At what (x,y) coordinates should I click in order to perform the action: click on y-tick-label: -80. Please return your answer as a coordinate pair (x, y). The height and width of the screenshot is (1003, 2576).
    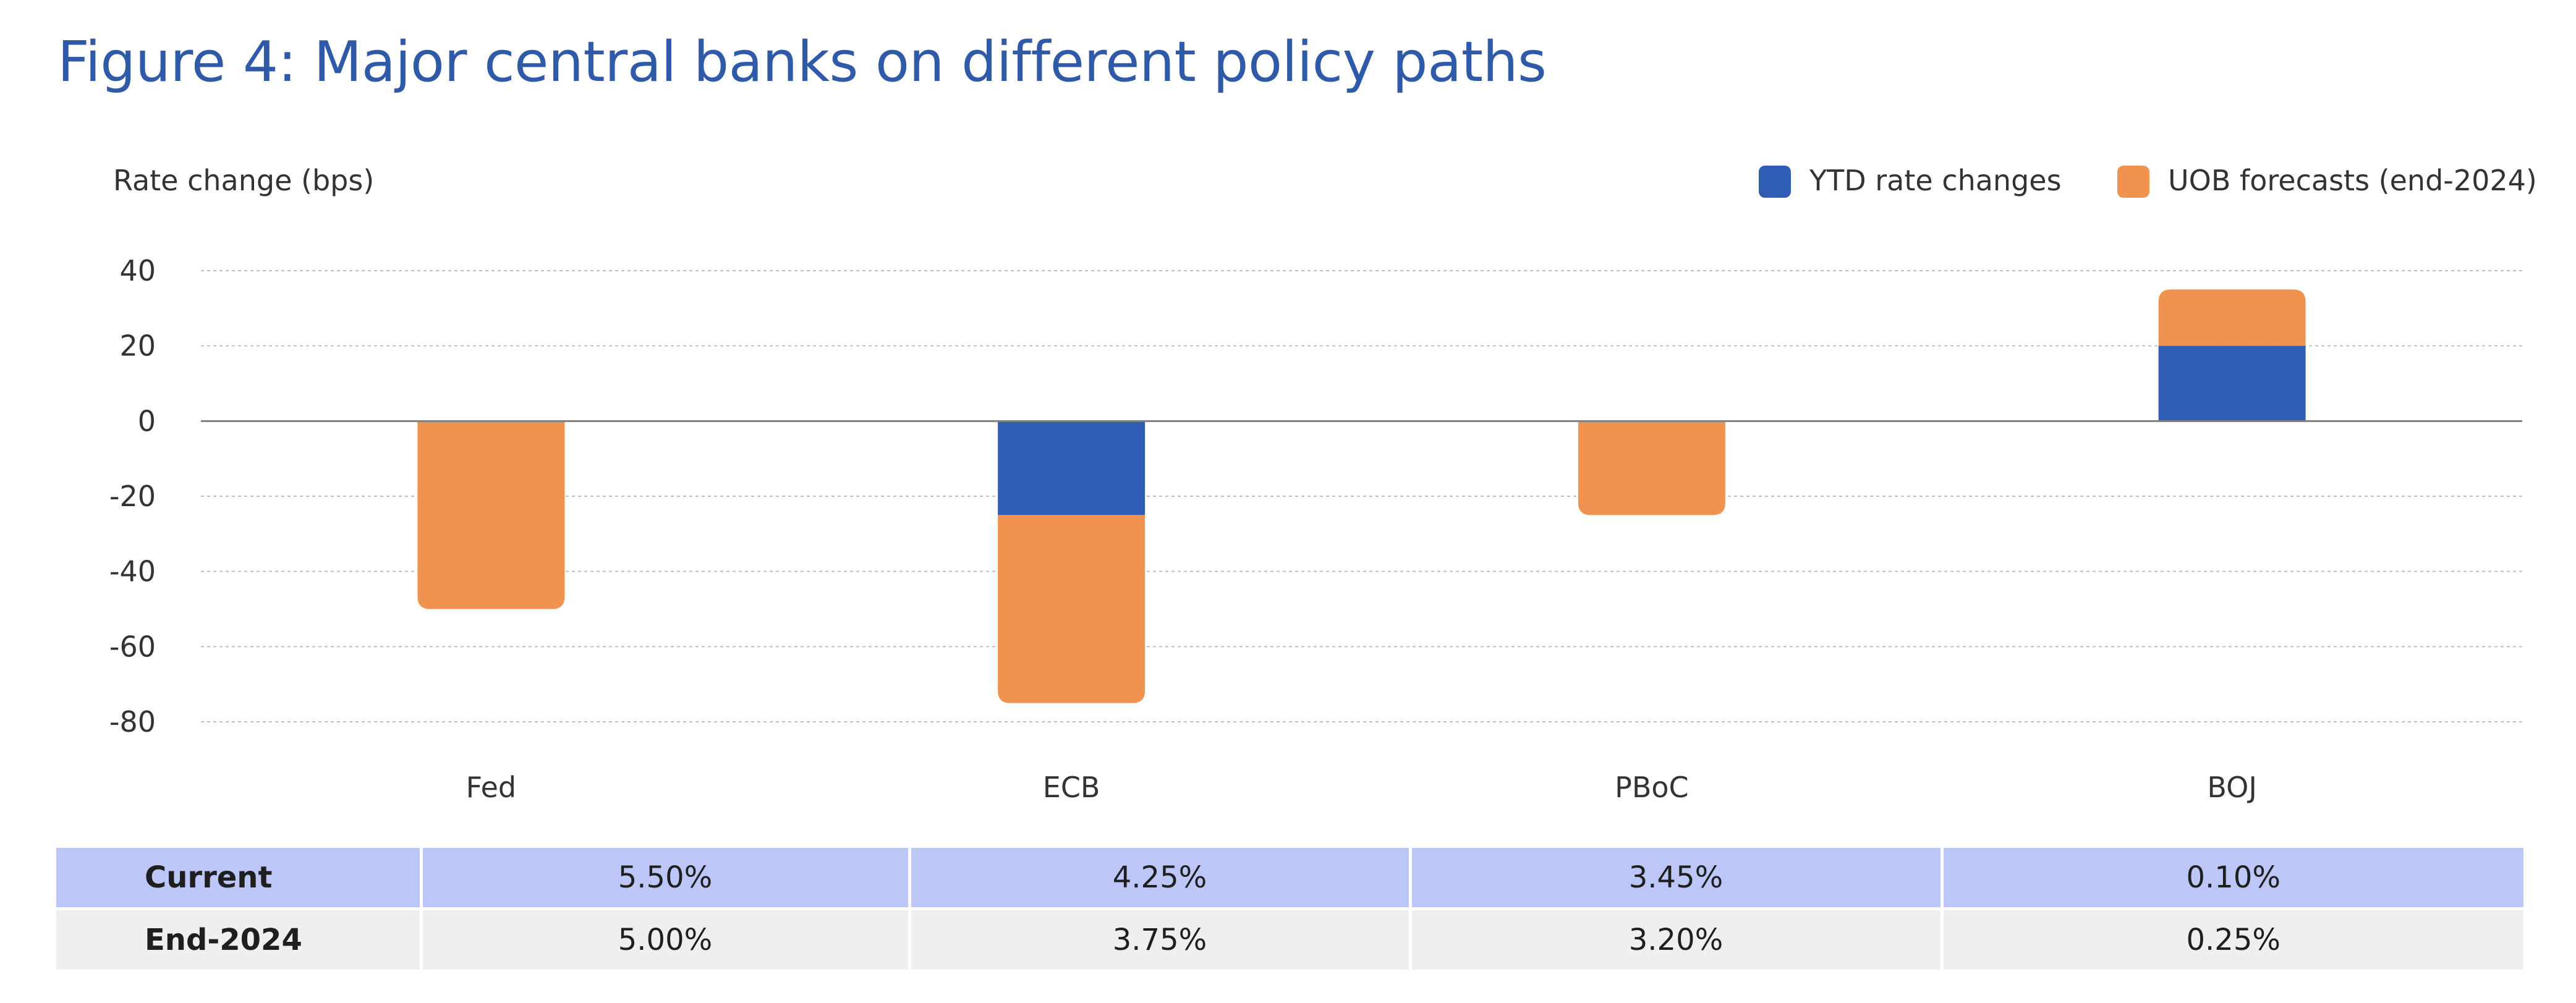
    Looking at the image, I should click on (132, 721).